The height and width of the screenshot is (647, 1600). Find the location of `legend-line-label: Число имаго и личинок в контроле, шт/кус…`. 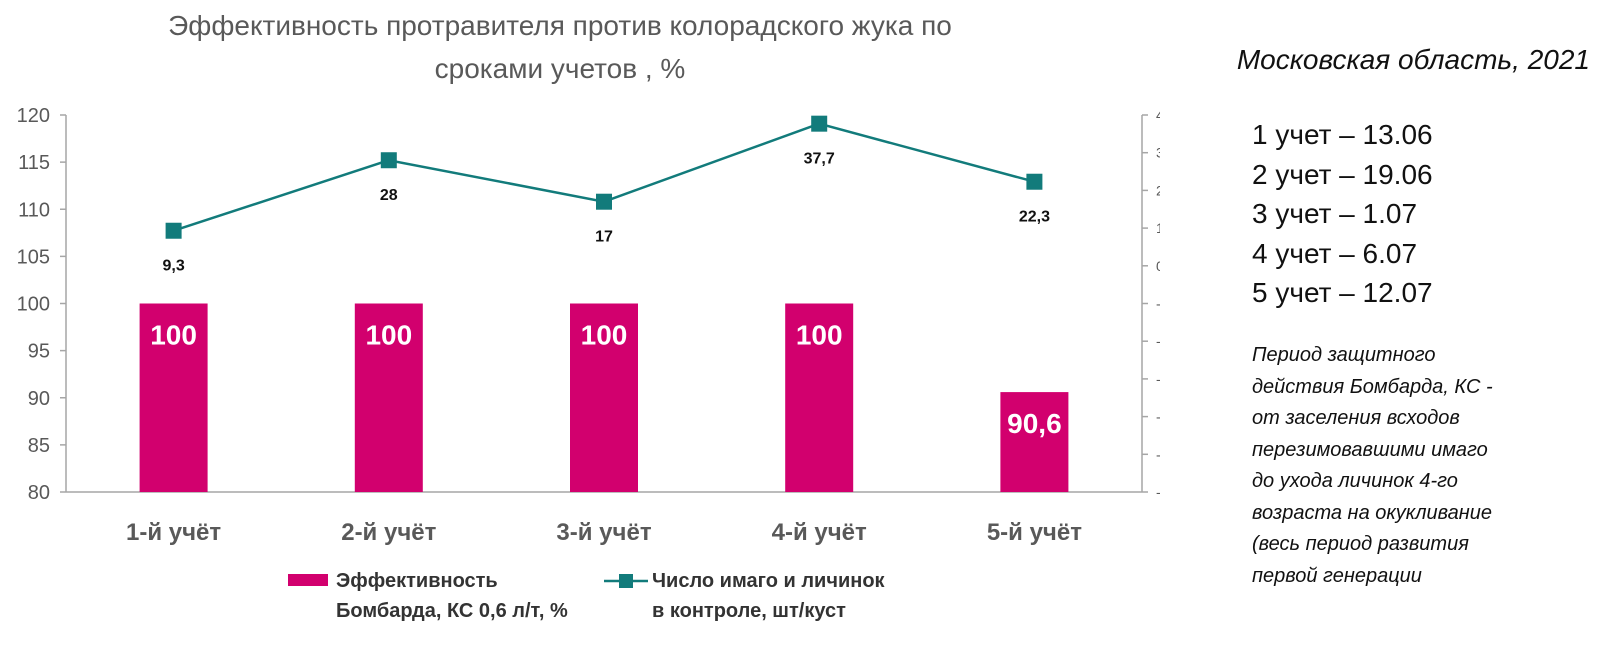

legend-line-label: Число имаго и личинок в контроле, шт/кус… is located at coordinates (768, 596).